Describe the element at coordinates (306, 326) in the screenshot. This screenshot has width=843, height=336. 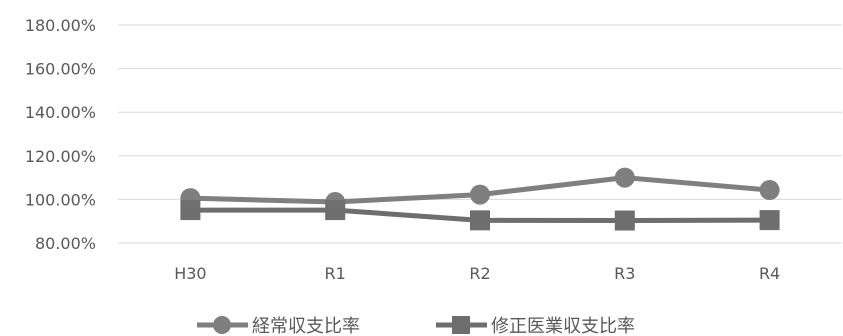
I see `legend-label: 経常収支比率` at that location.